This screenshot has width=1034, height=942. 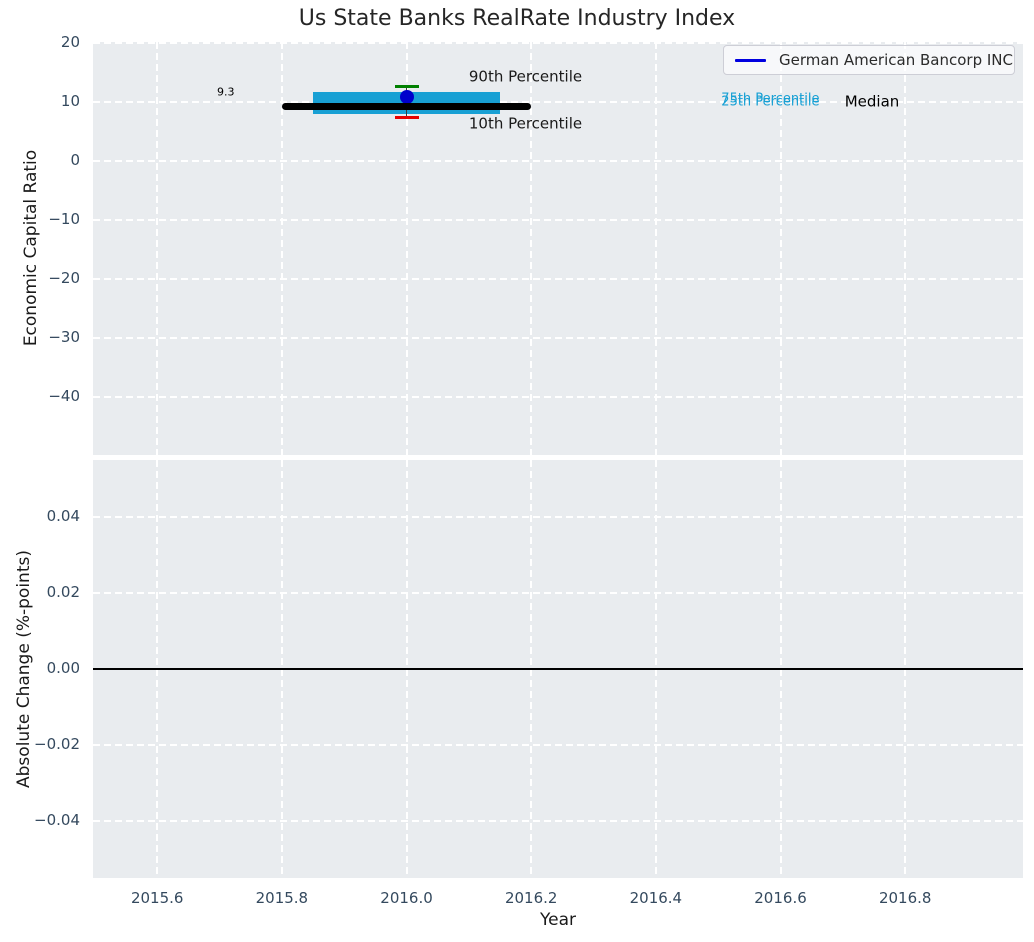 I want to click on median-line, so click(x=406, y=106).